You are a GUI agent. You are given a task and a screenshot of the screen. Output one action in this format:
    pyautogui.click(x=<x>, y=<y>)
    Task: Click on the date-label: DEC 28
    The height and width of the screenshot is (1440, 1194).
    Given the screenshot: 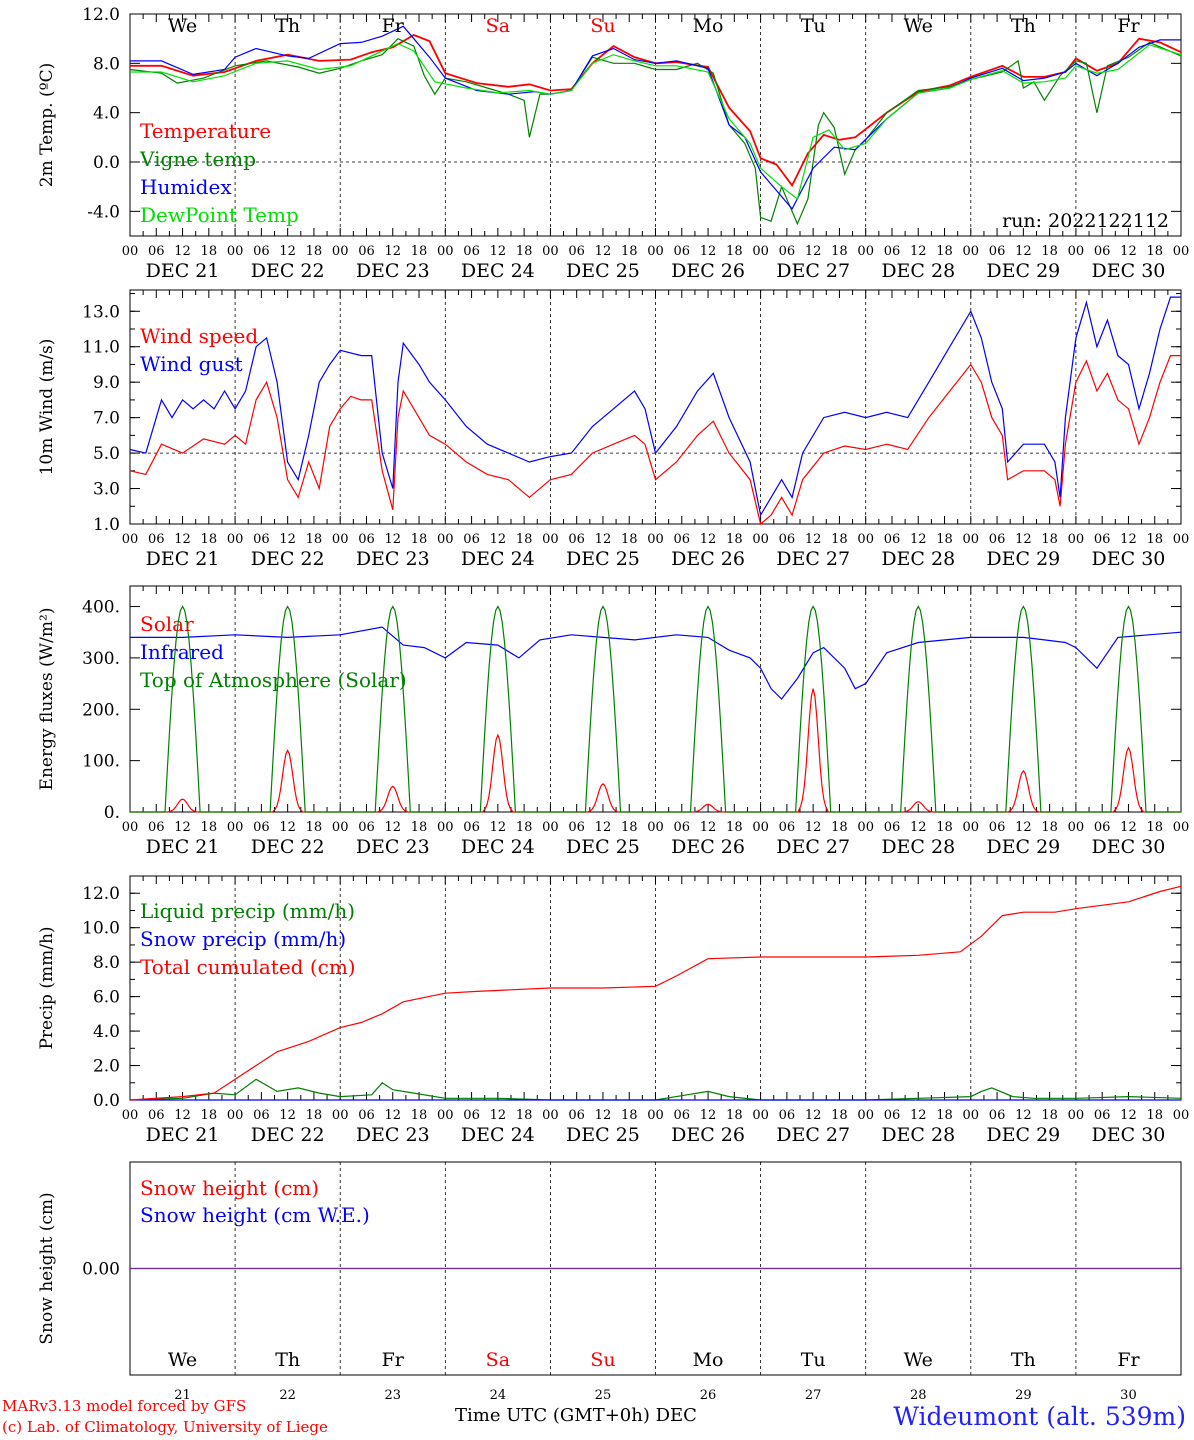 What is the action you would take?
    pyautogui.click(x=918, y=271)
    